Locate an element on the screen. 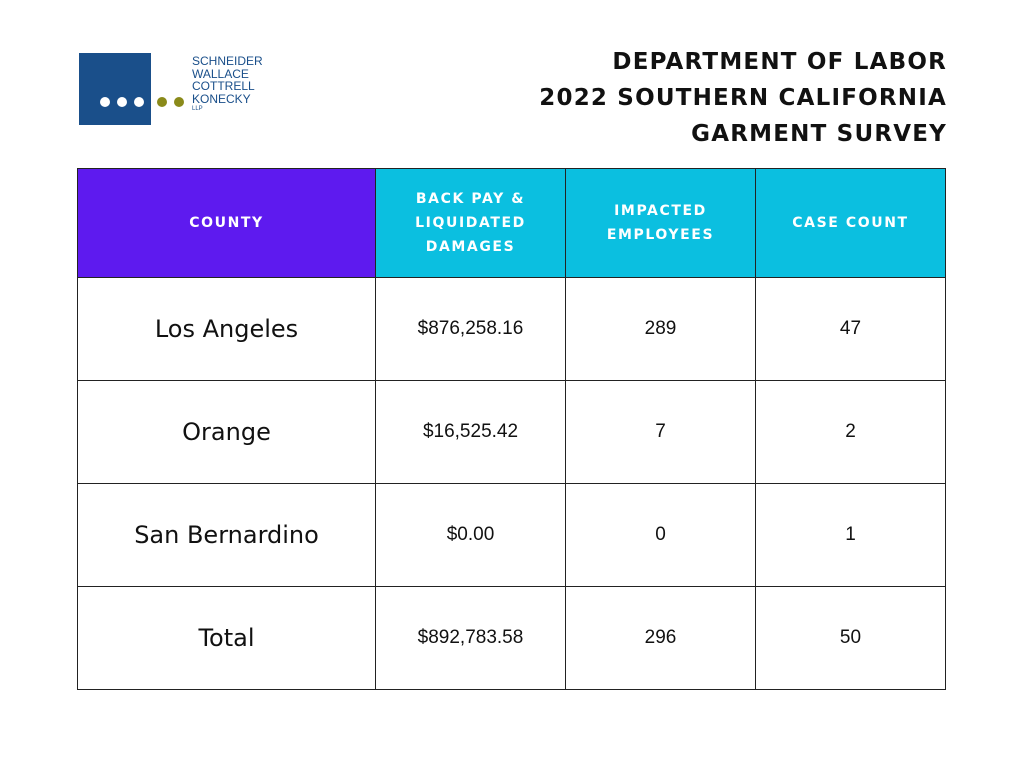 The width and height of the screenshot is (1024, 768). firm-logo: SCHNEIDER WALLACE COTTRELL KONECKY LLP is located at coordinates (179, 91).